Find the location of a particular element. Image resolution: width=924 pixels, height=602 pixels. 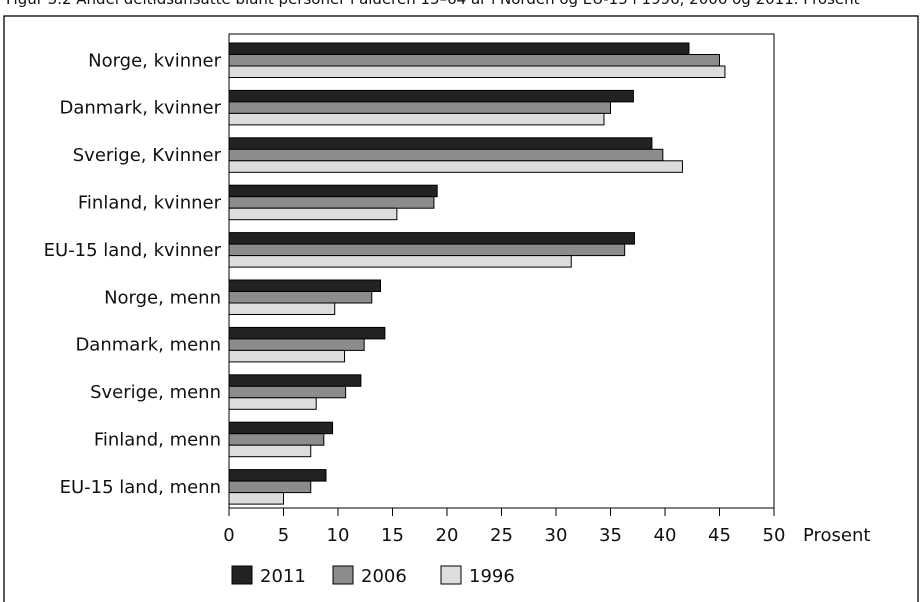

category-label: Norge, kvinner is located at coordinates (154, 60).